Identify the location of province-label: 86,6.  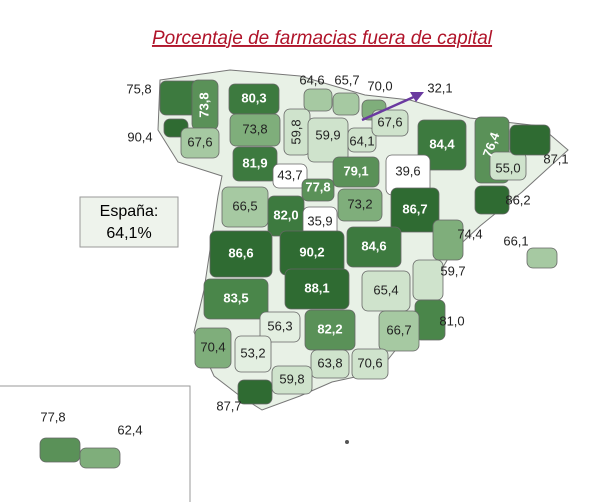
(240, 252).